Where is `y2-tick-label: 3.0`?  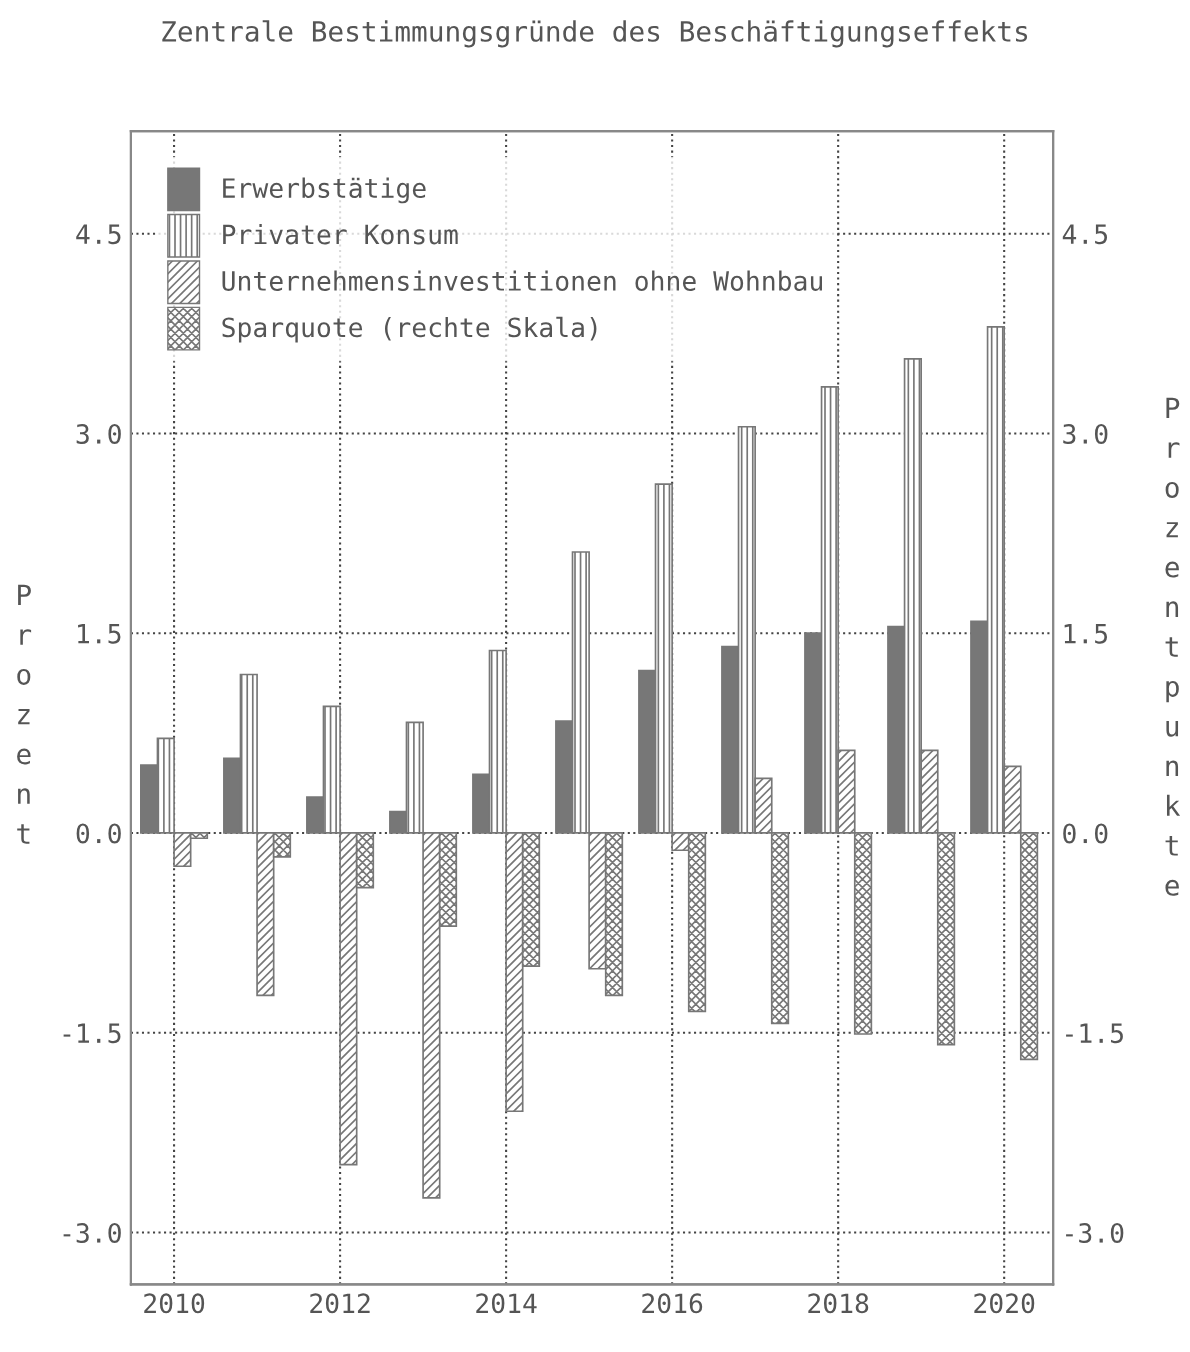 y2-tick-label: 3.0 is located at coordinates (1085, 433).